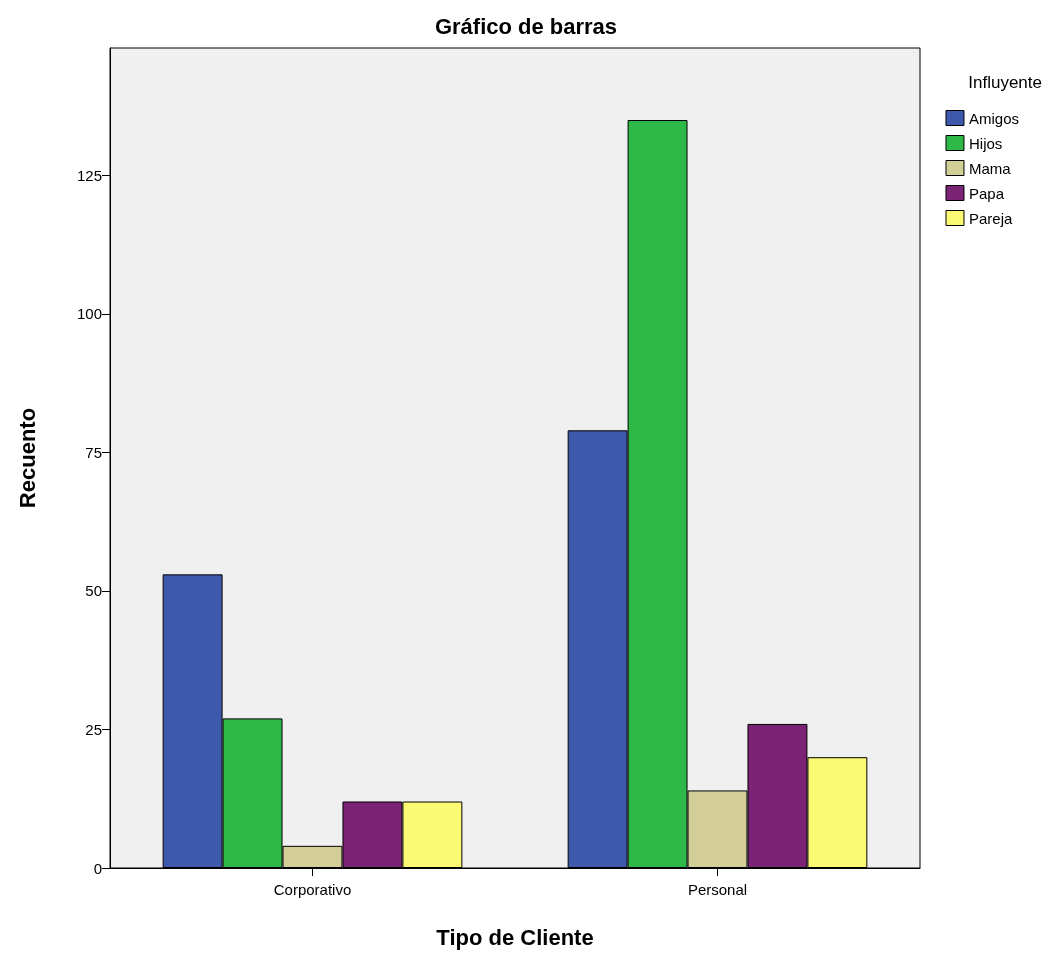  Describe the element at coordinates (89, 314) in the screenshot. I see `y-tick-label: 100` at that location.